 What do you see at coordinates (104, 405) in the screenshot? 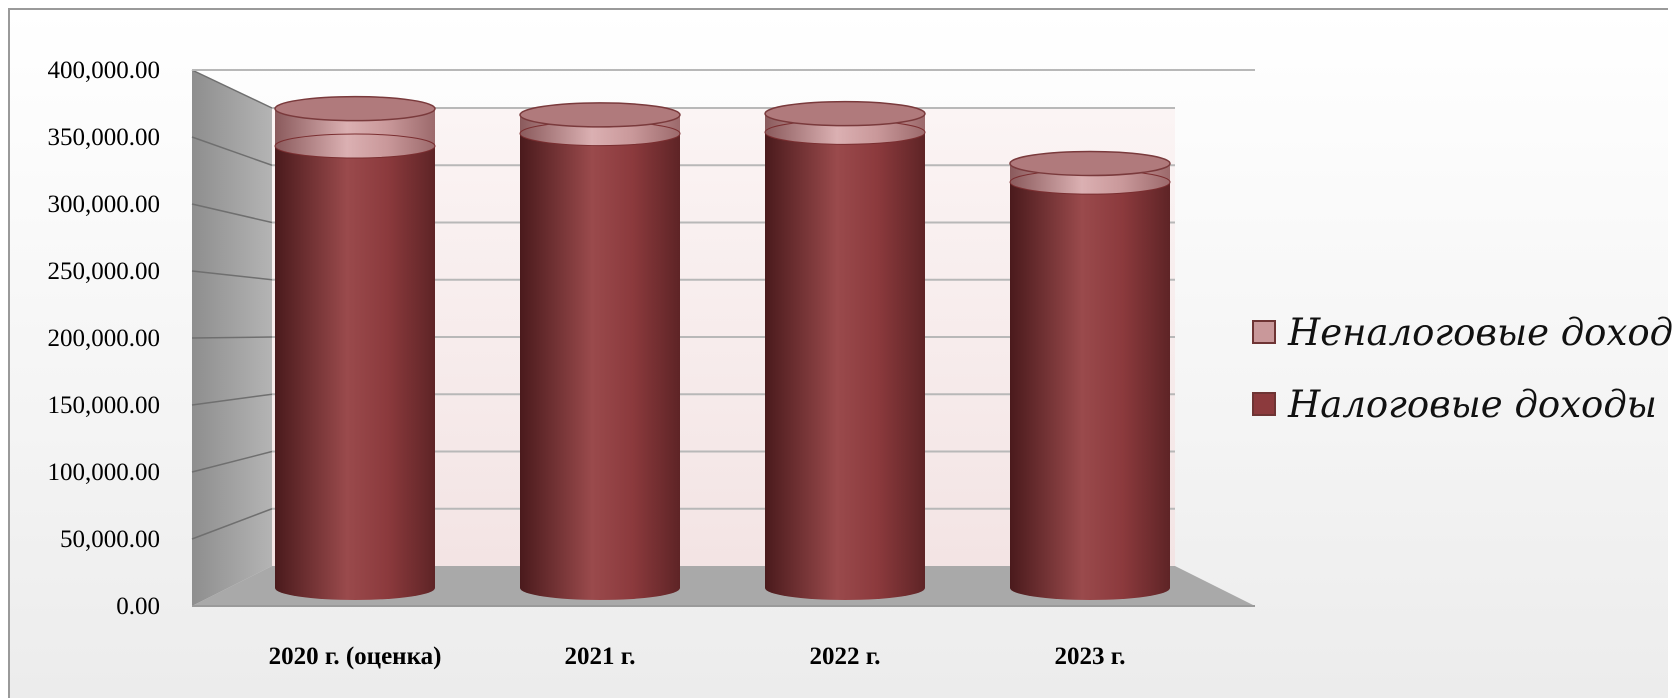
I see `y-tick-label: 150,000.00` at bounding box center [104, 405].